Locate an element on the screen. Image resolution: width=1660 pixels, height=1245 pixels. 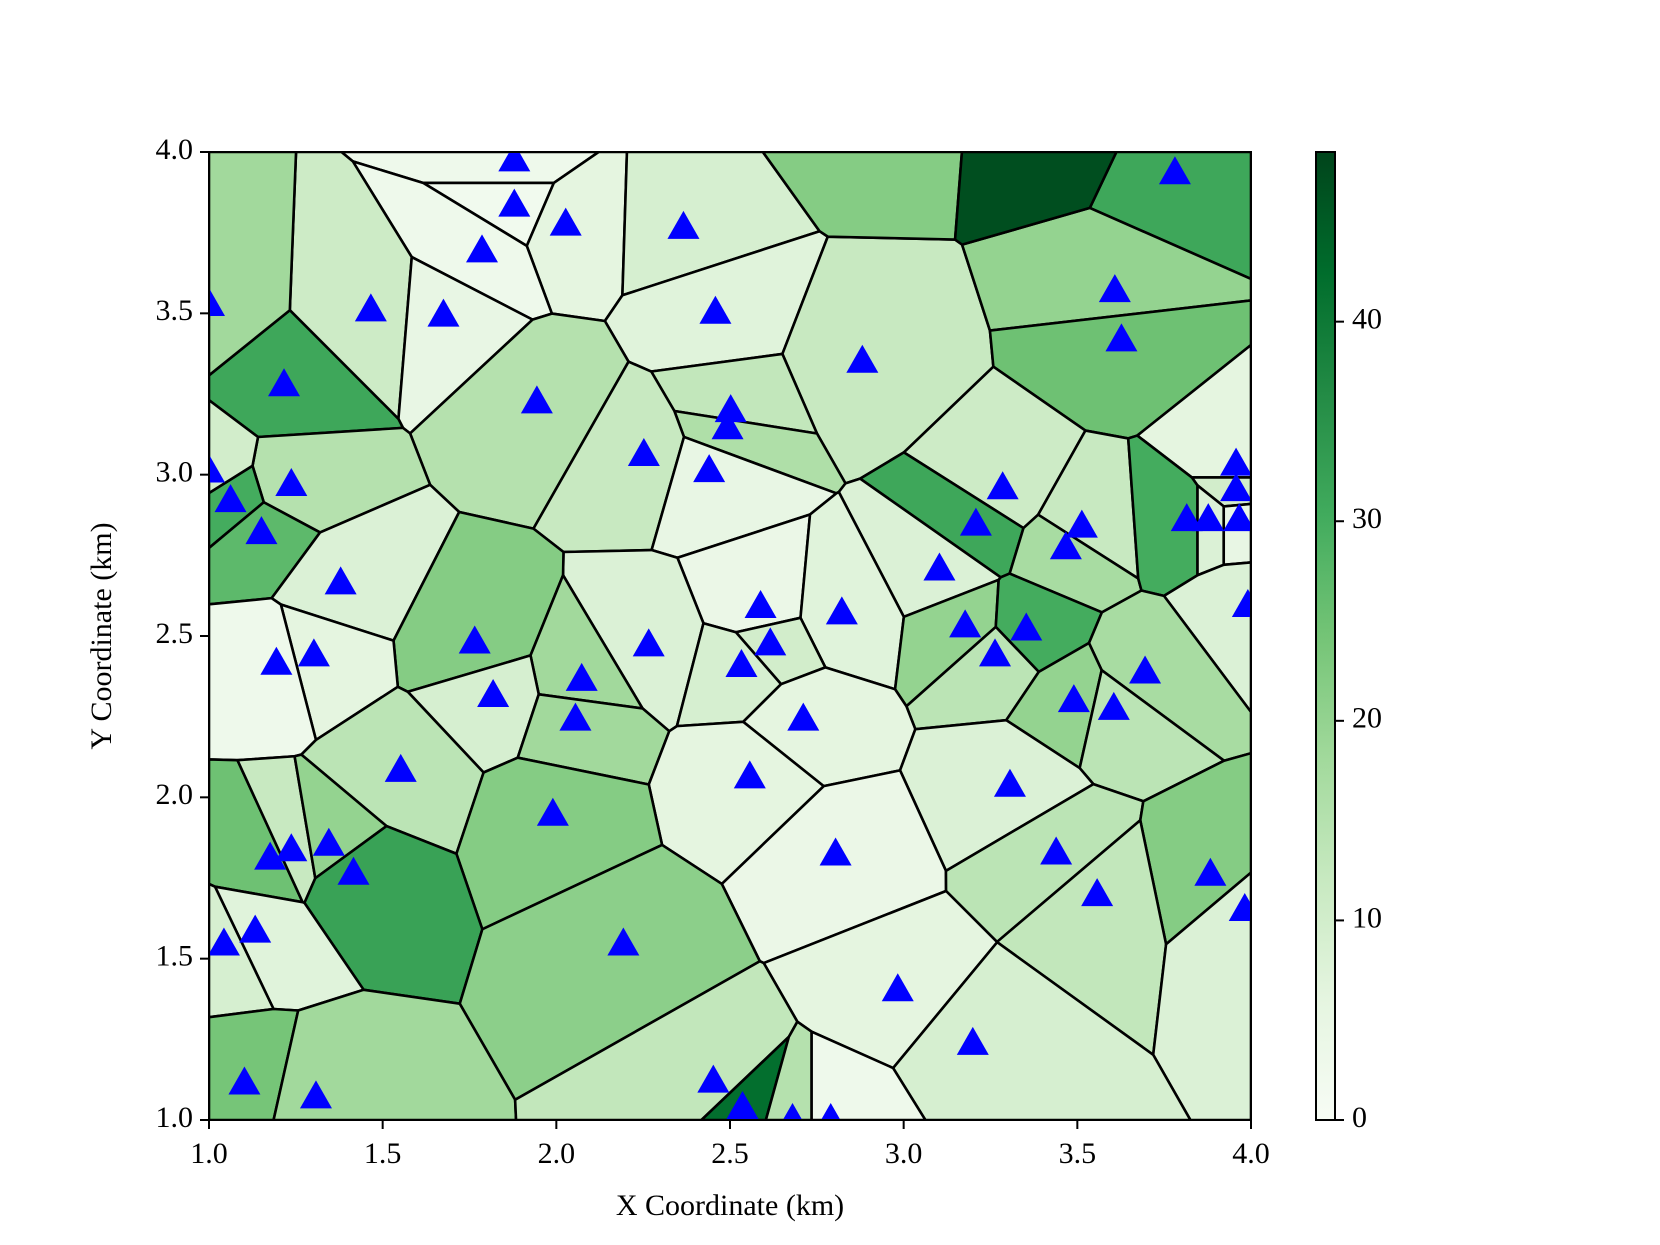
colorbar is located at coordinates (1325, 636).